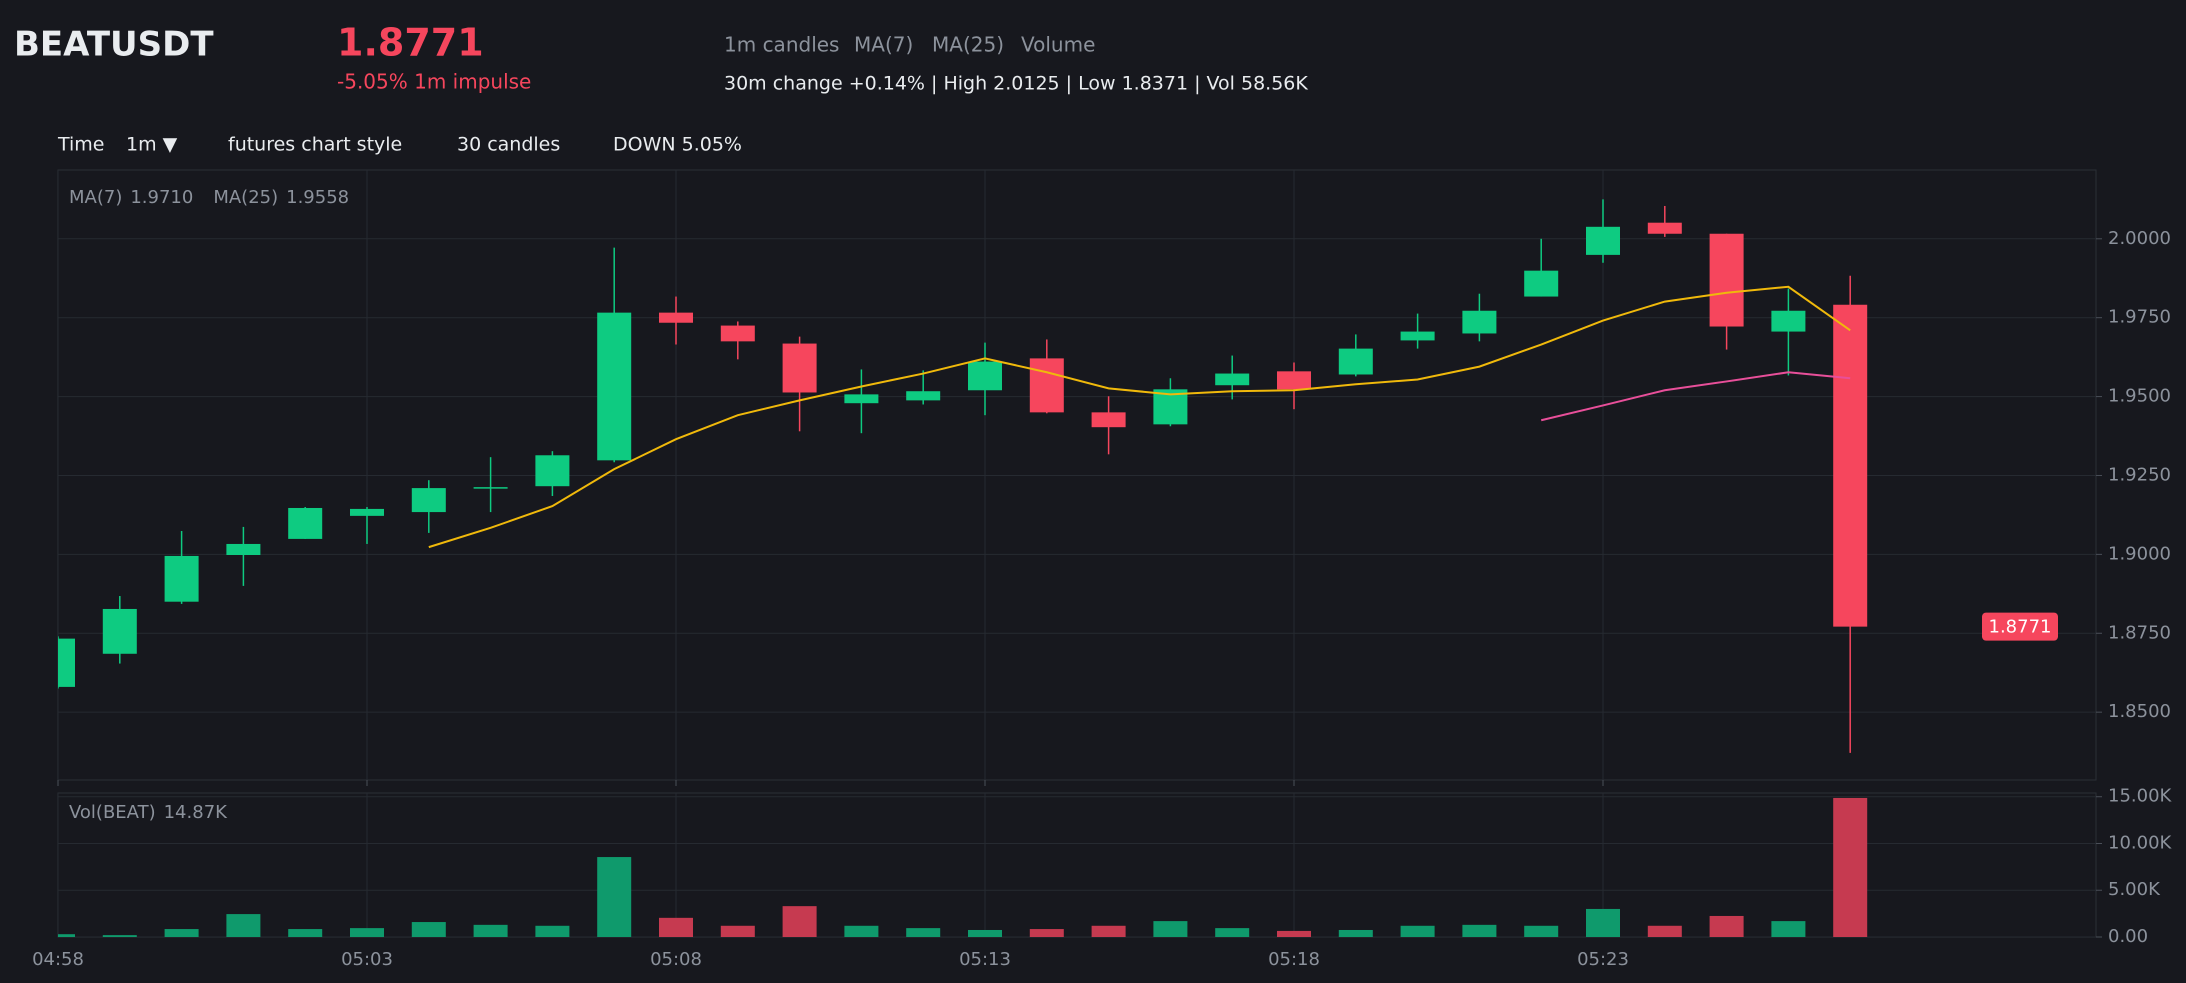 The height and width of the screenshot is (983, 2186). I want to click on x-tick-label: 05:23, so click(1603, 959).